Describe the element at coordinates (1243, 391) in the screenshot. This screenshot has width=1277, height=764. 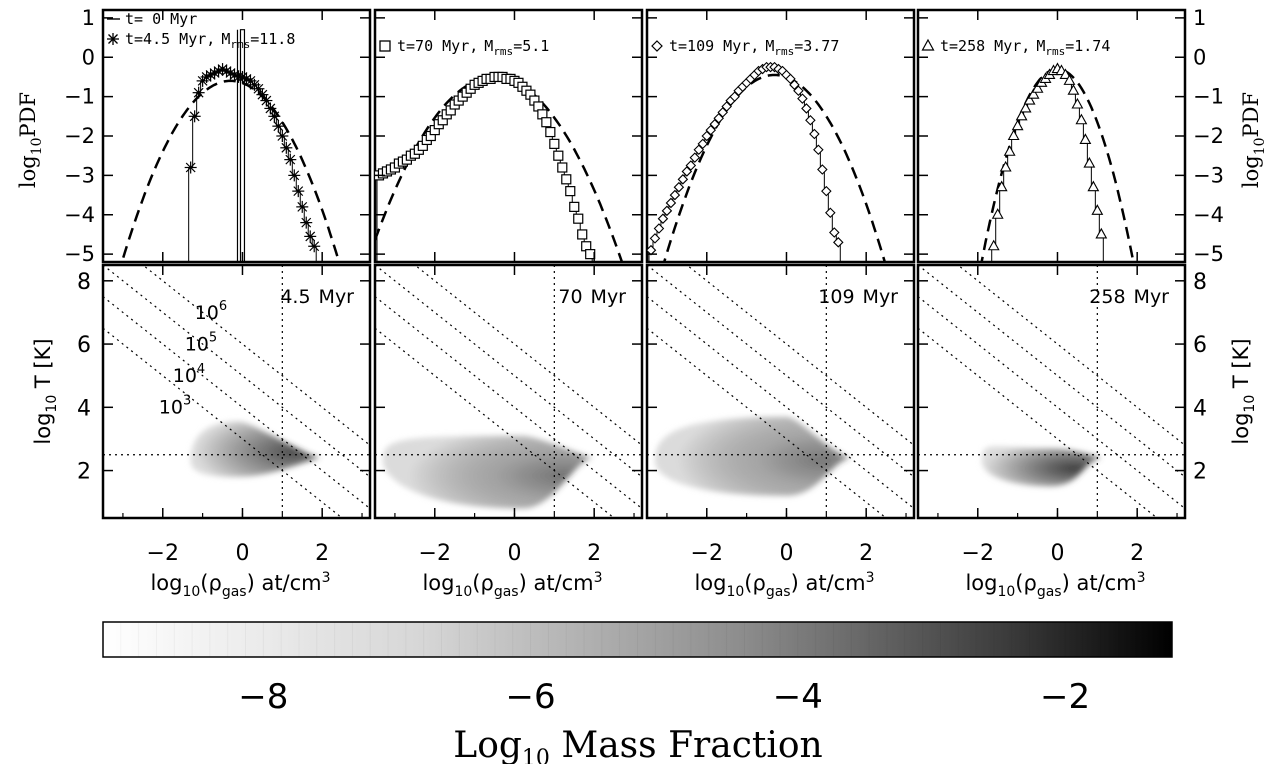
I see `y-axis-label: log10 T [K]` at that location.